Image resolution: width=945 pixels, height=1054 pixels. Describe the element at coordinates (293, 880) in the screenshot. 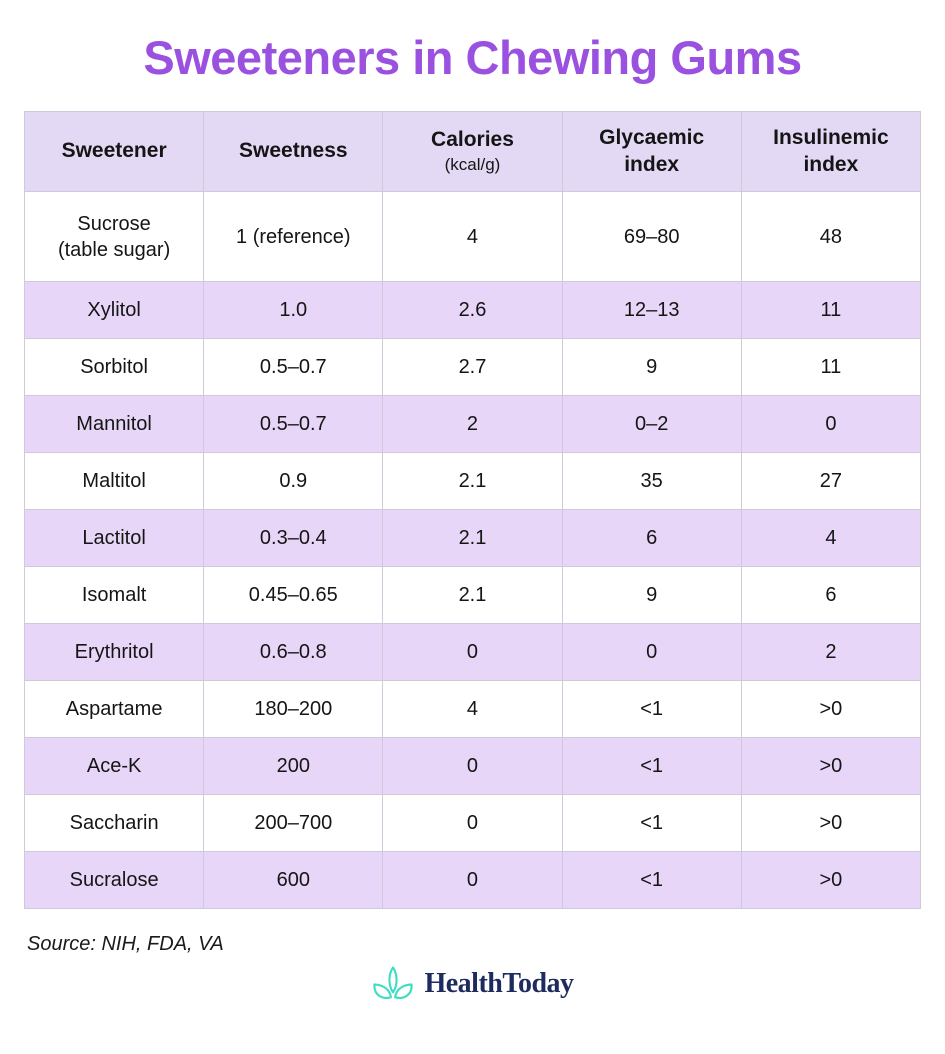

I see `table-cell: 600` at that location.